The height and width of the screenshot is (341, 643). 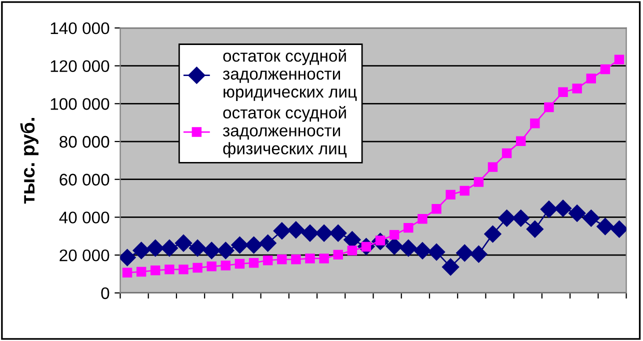 What do you see at coordinates (84, 218) in the screenshot?
I see `y-tick-label: 40 000` at bounding box center [84, 218].